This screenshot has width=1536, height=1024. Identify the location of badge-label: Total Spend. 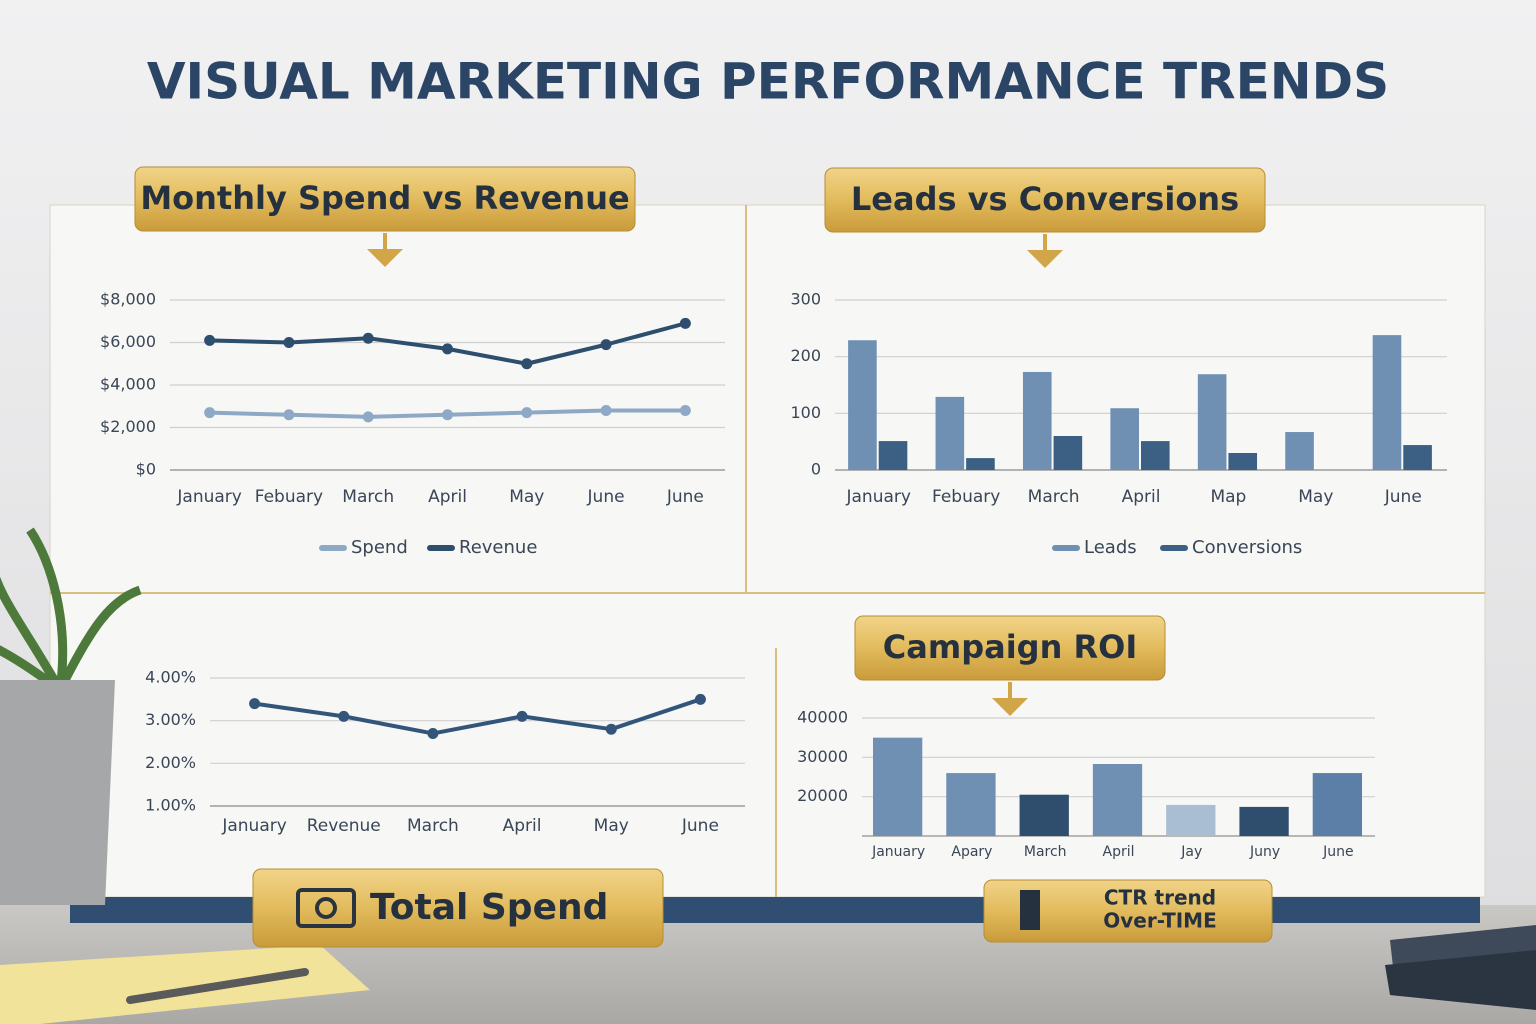
(489, 907).